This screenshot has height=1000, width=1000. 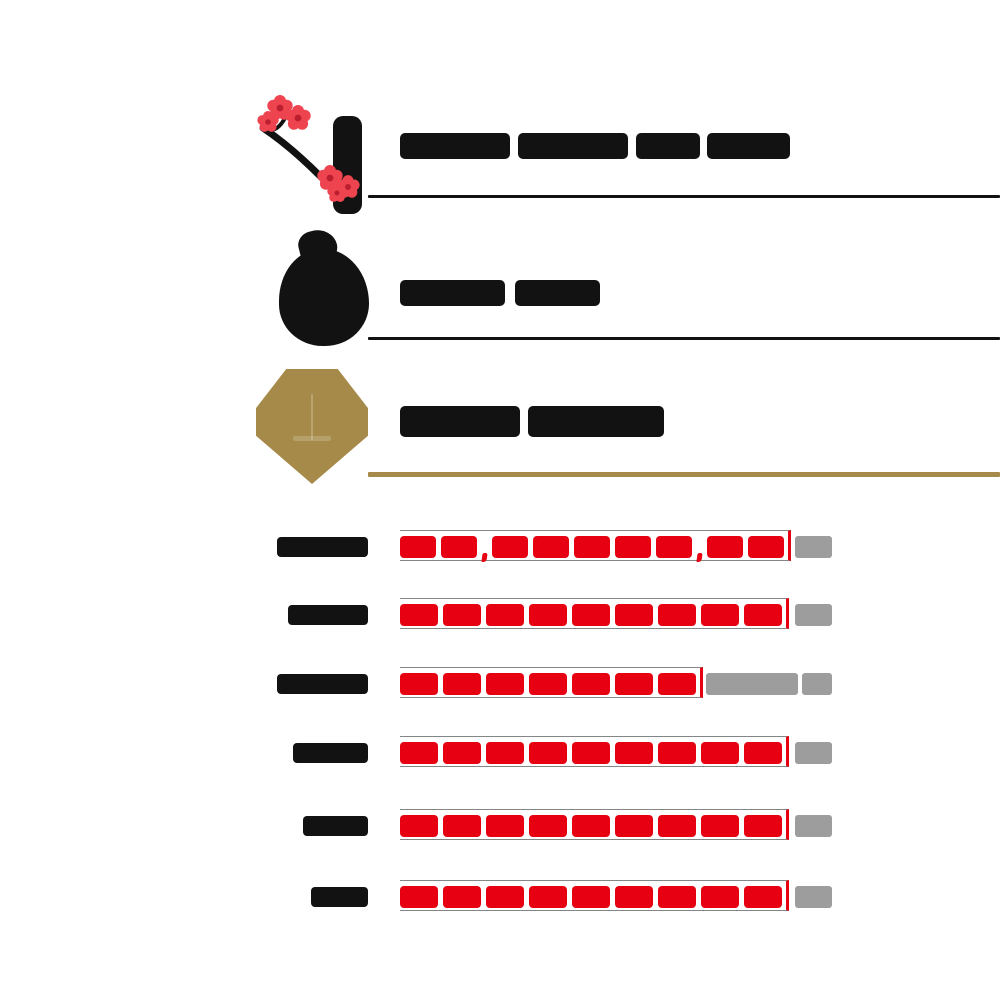 I want to click on badge-divider-rule, so click(x=684, y=474).